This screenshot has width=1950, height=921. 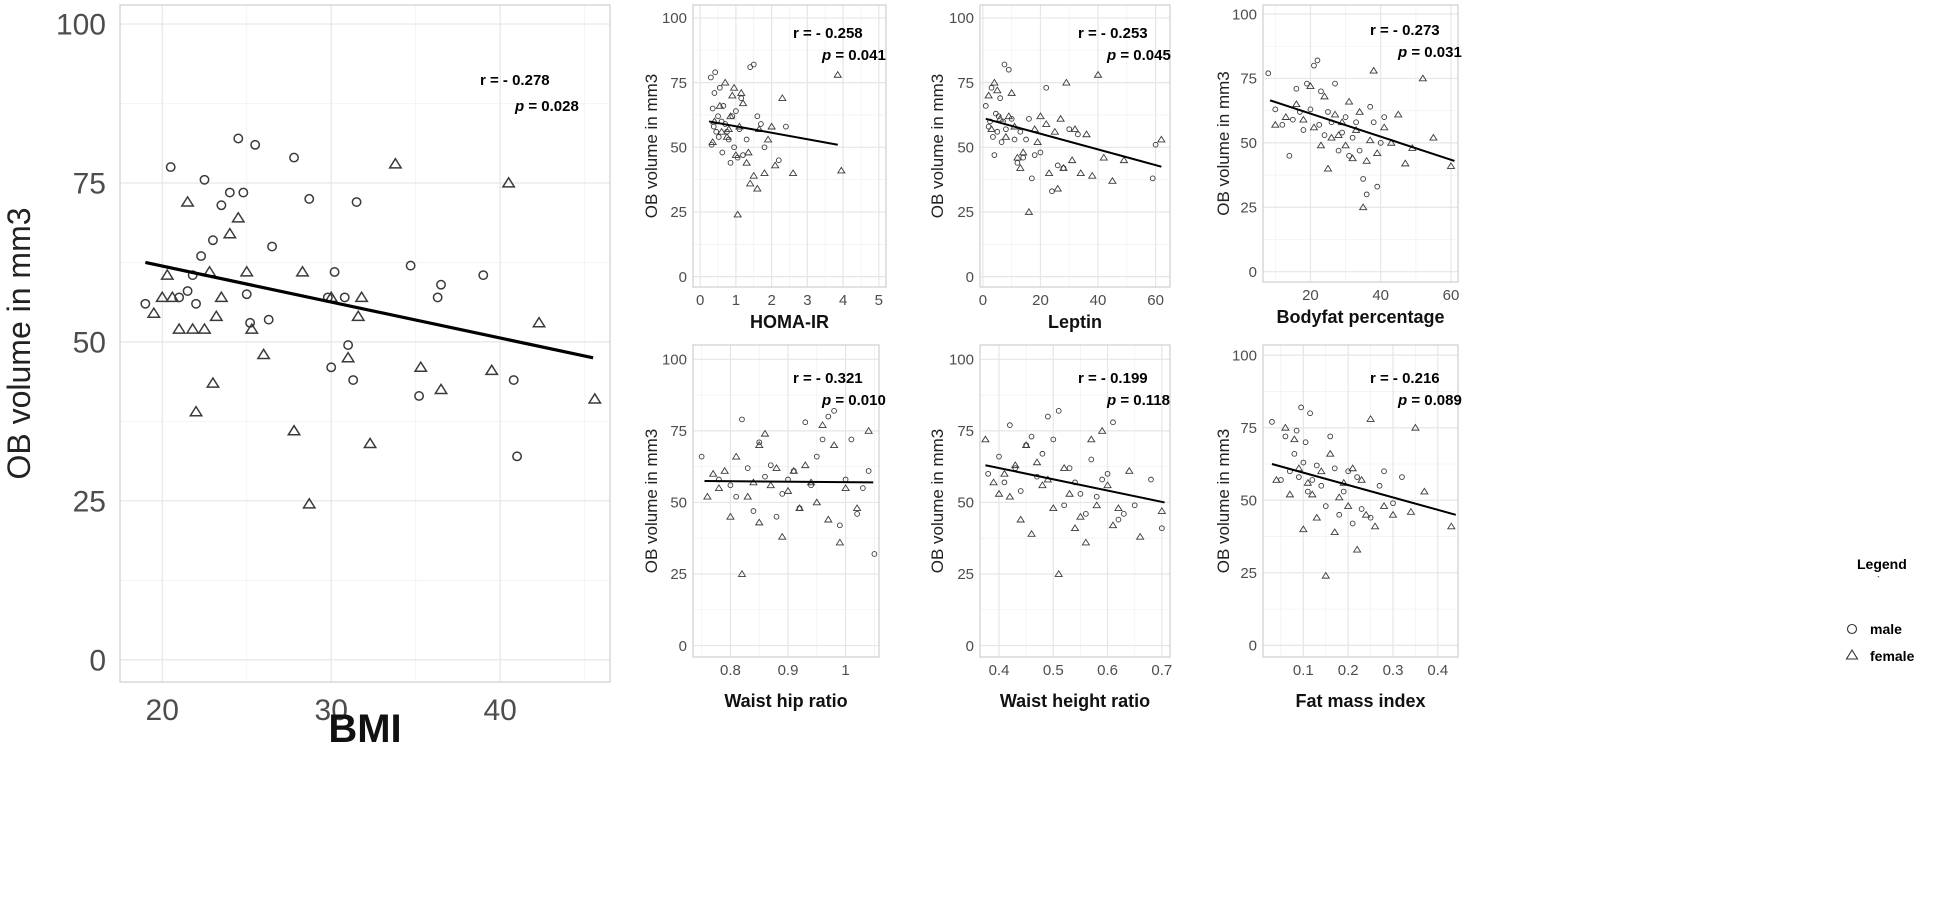 I want to click on x-tick-label: 20, so click(x=1310, y=295).